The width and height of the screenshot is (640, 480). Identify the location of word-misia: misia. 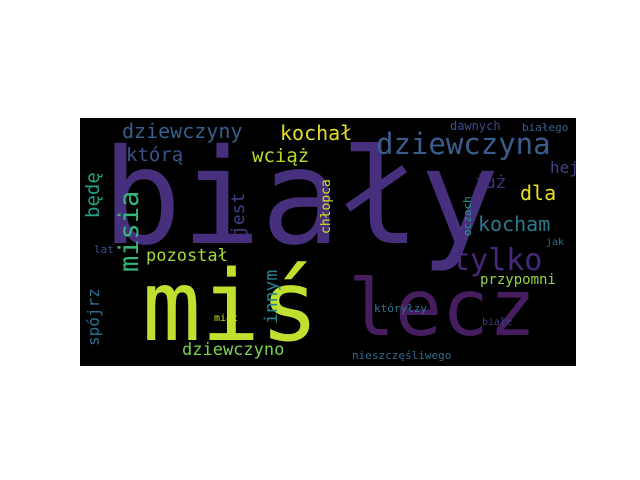
(129, 231).